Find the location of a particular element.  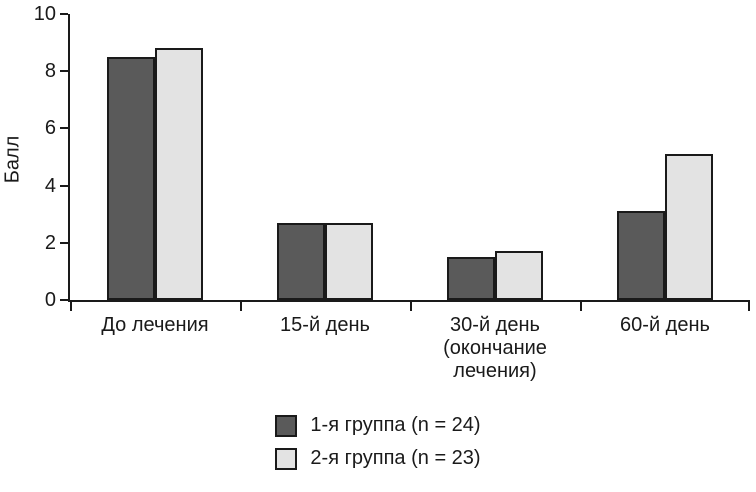

legend-items: 1-я группа (n = 24) 2-я группа (n = 23) is located at coordinates (378, 442).